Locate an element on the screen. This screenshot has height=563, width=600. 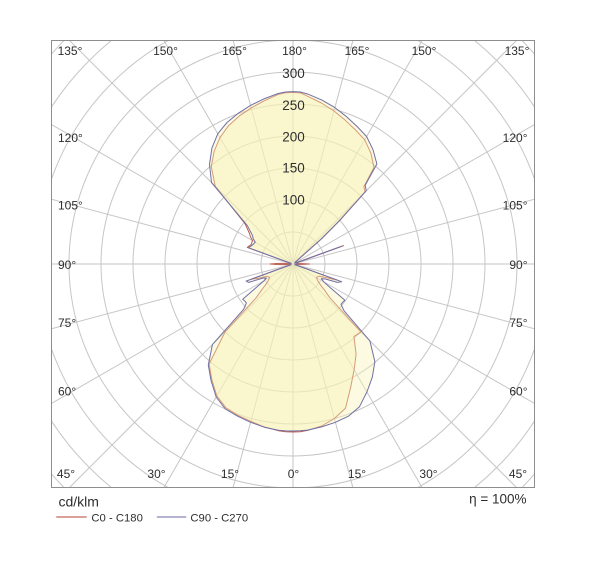
svg-text: 180° is located at coordinates (294, 51).